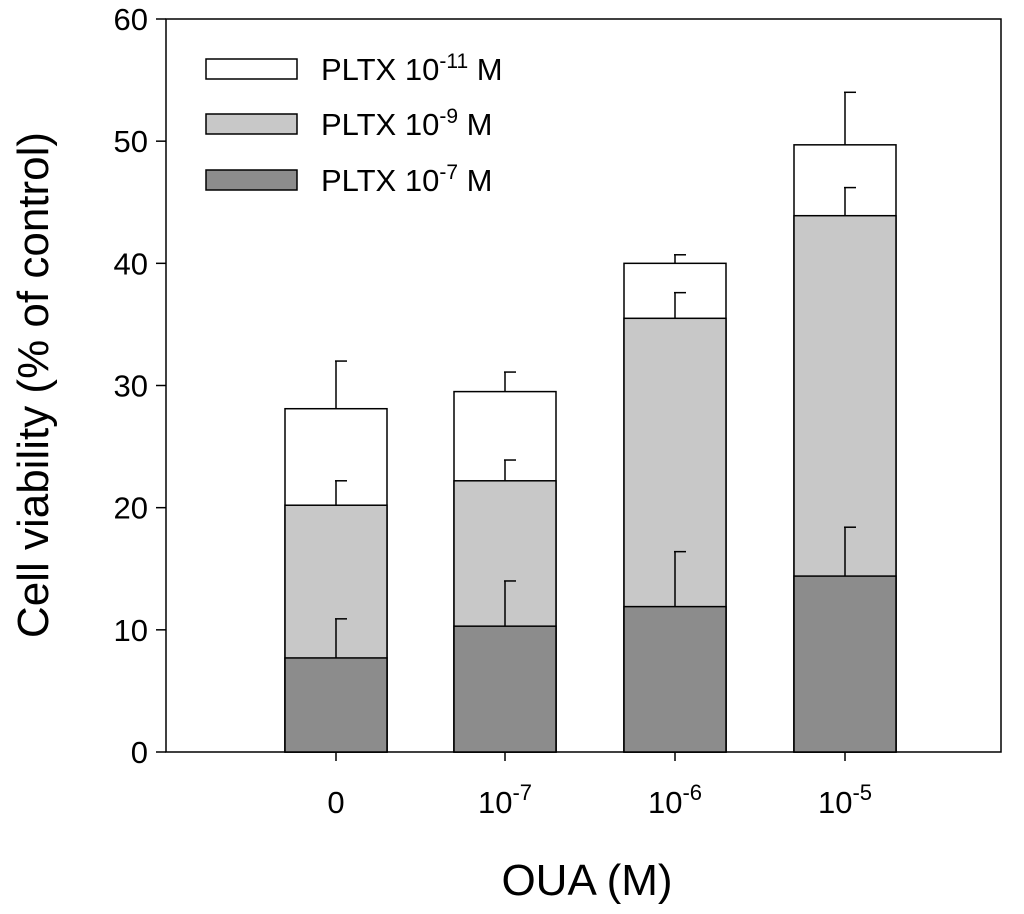  What do you see at coordinates (131, 141) in the screenshot?
I see `y-tick-label: 50` at bounding box center [131, 141].